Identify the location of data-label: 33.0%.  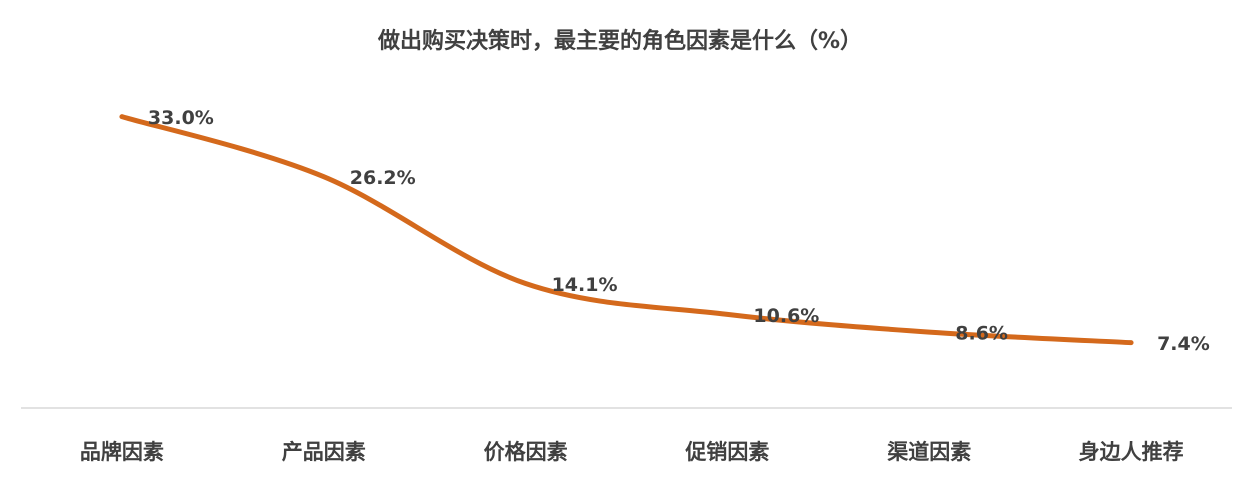
(181, 118).